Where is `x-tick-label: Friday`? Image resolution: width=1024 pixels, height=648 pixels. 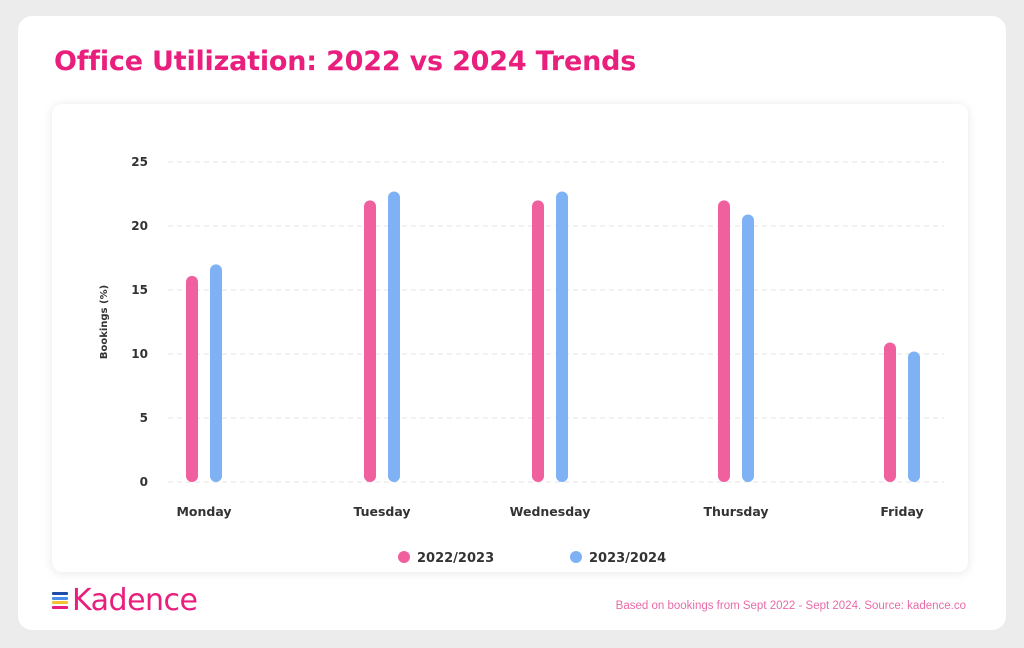
x-tick-label: Friday is located at coordinates (901, 511).